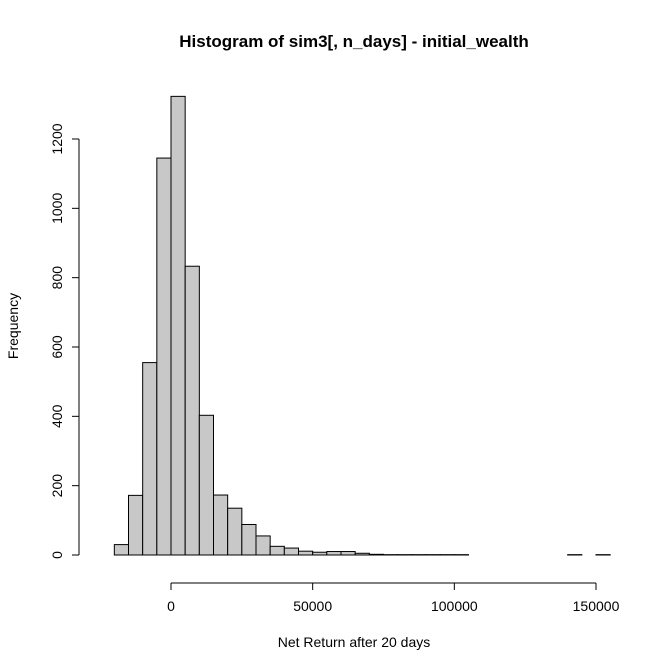 The height and width of the screenshot is (672, 672). I want to click on y-tick-label: 600, so click(57, 347).